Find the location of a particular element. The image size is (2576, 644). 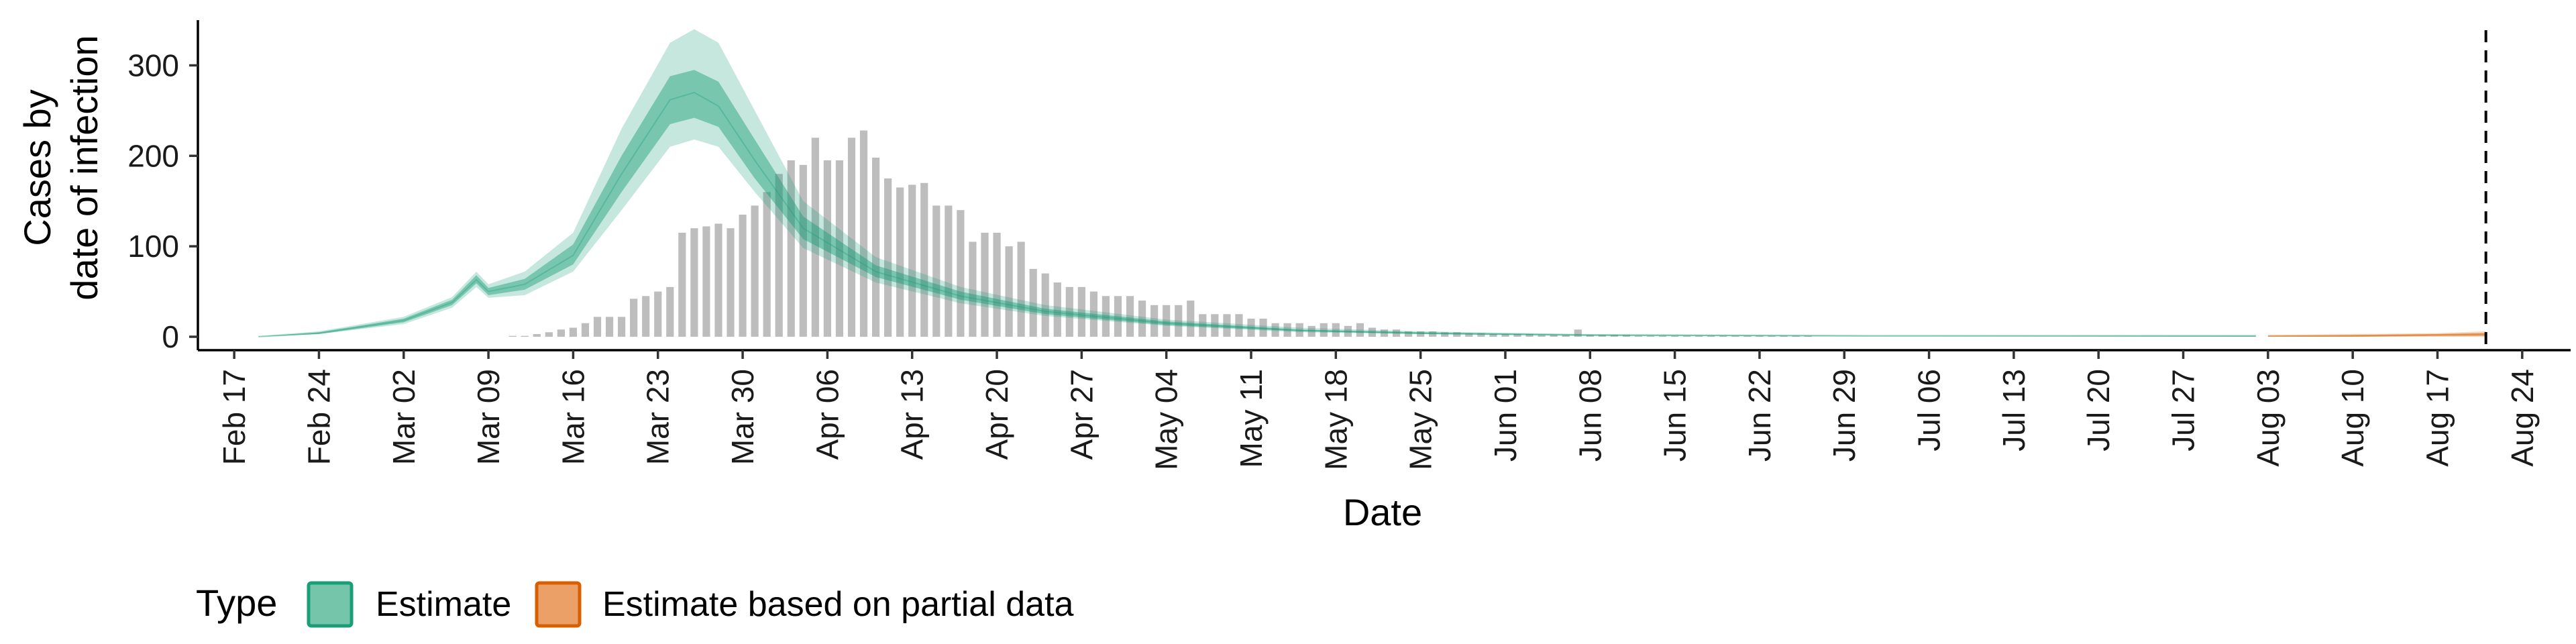

y-axis-title-line-1: Cases by is located at coordinates (37, 167).